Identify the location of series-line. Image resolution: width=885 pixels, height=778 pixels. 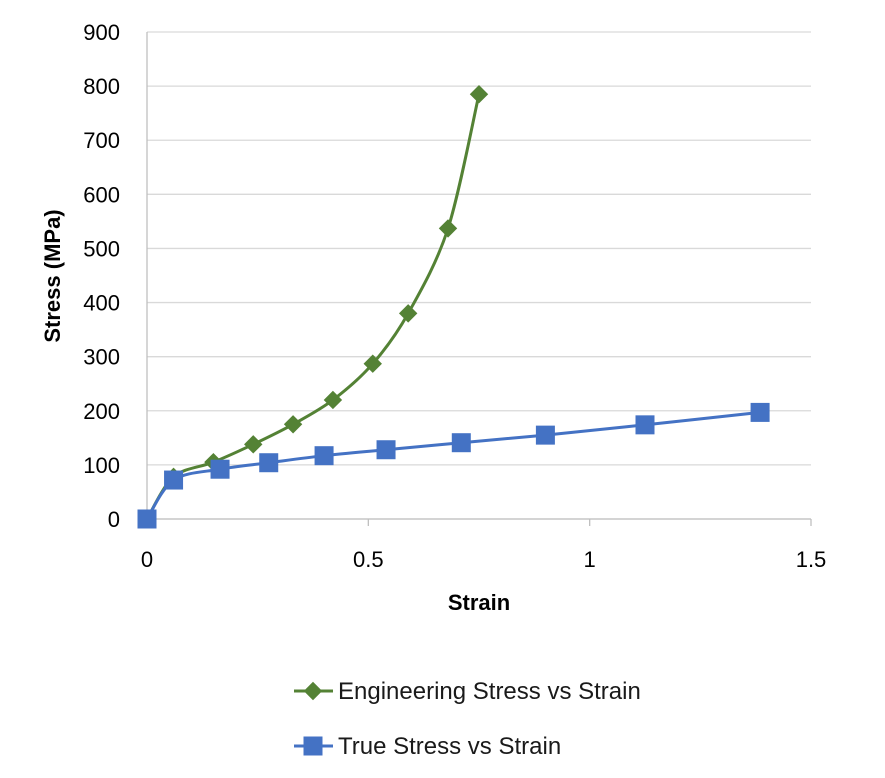
(453, 465).